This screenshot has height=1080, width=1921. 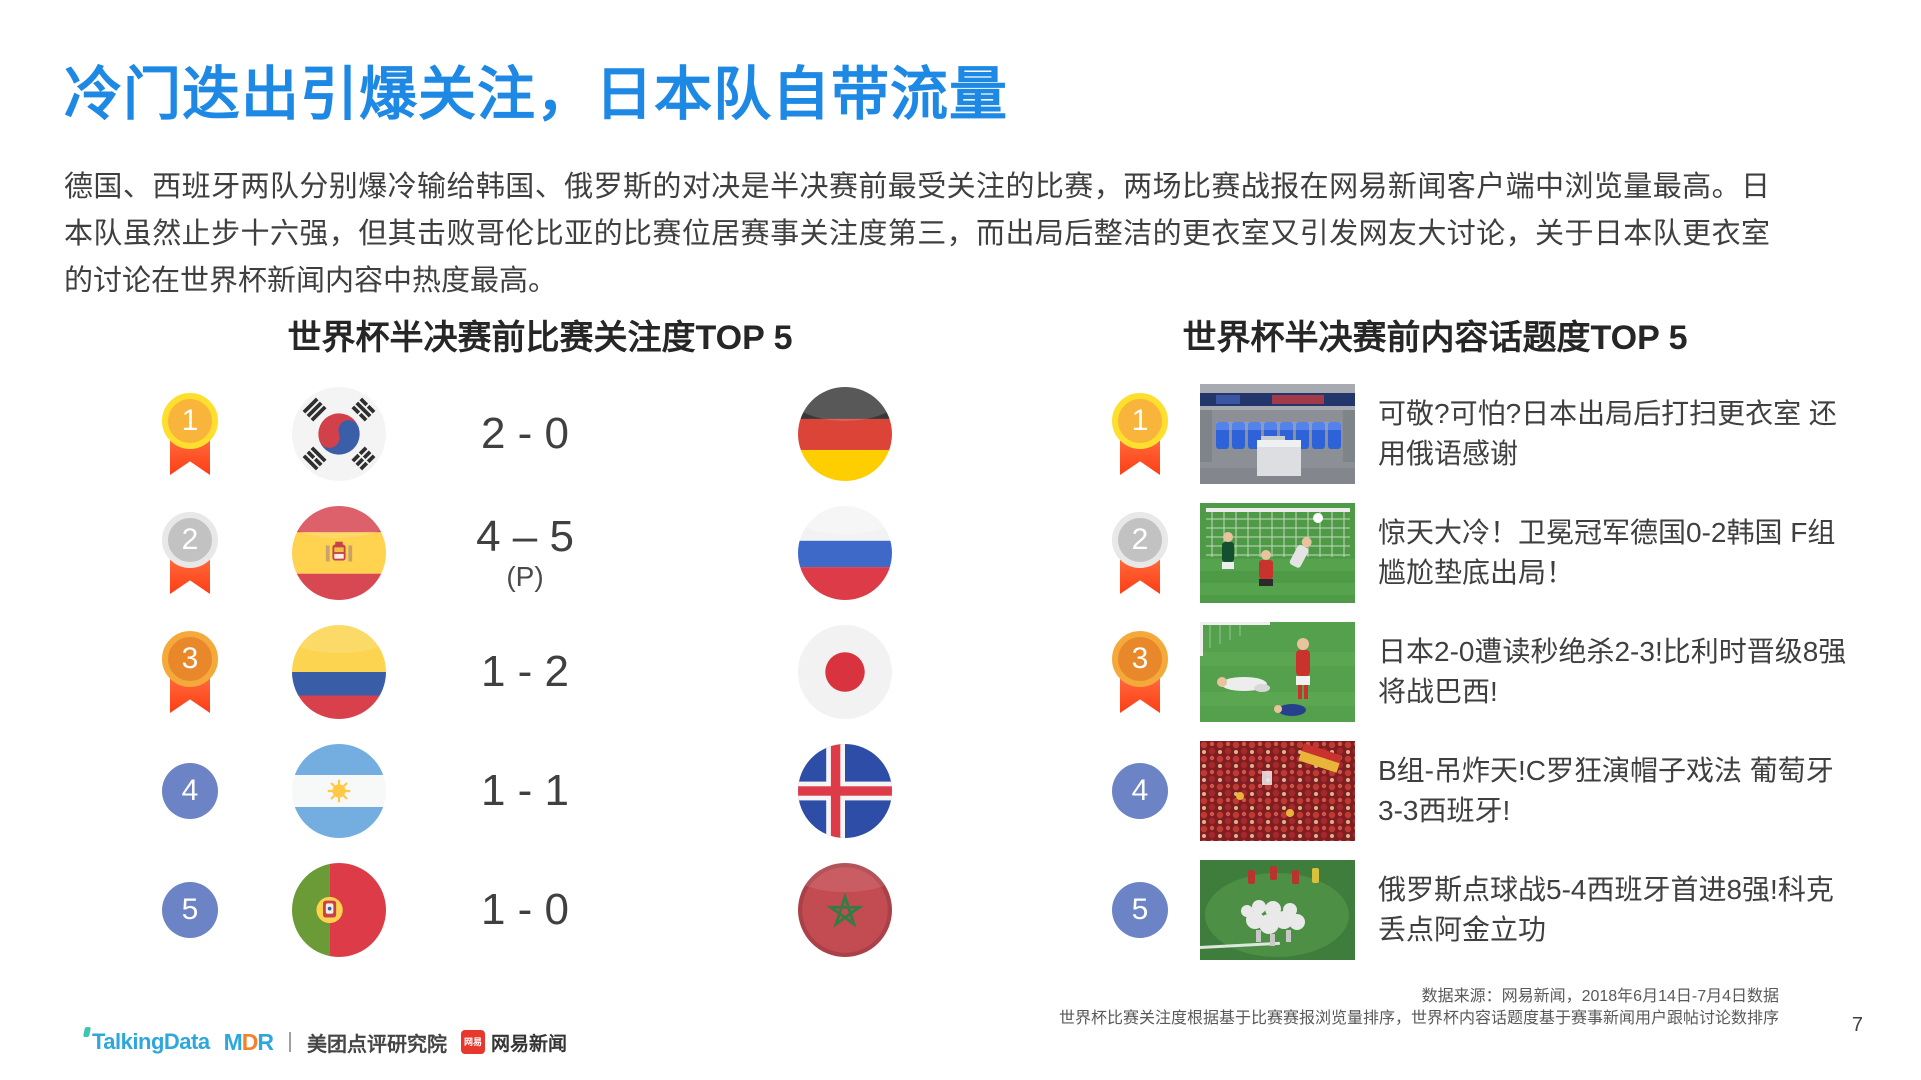 I want to click on penalty-note: (P), so click(x=525, y=576).